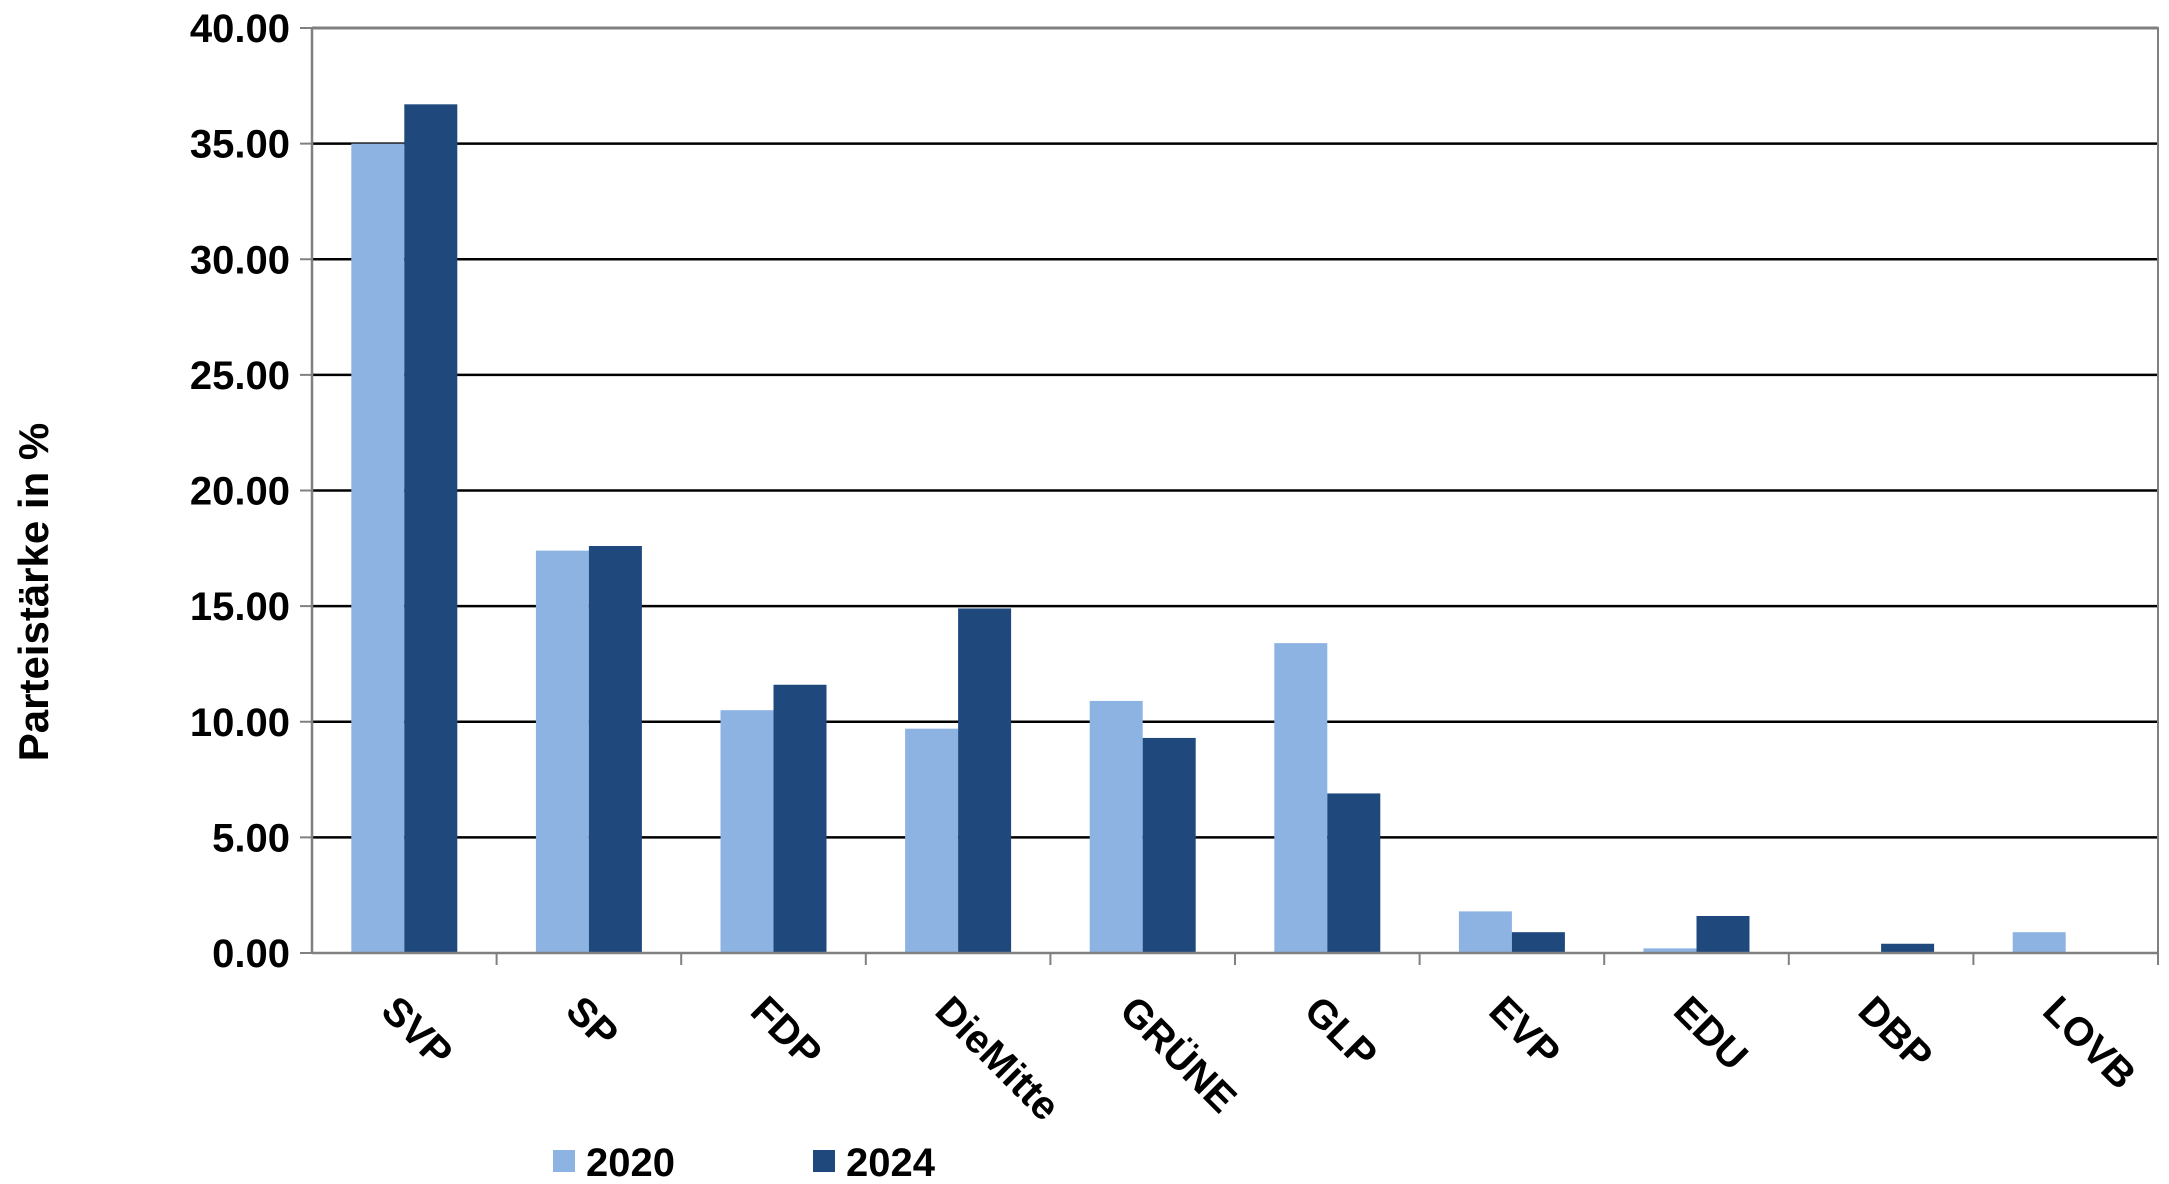 The image size is (2169, 1184). Describe the element at coordinates (417, 1032) in the screenshot. I see `x-category-label: SVP` at that location.